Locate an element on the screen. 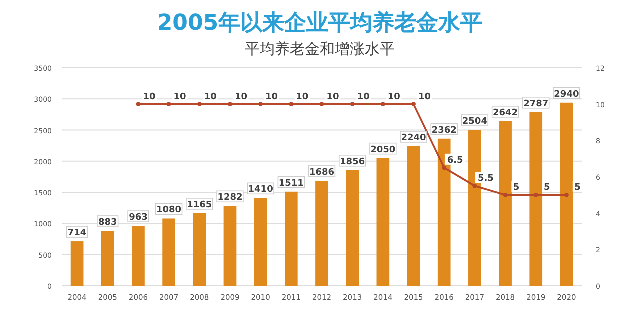 The height and width of the screenshot is (310, 640). data-label: 1511 is located at coordinates (291, 183).